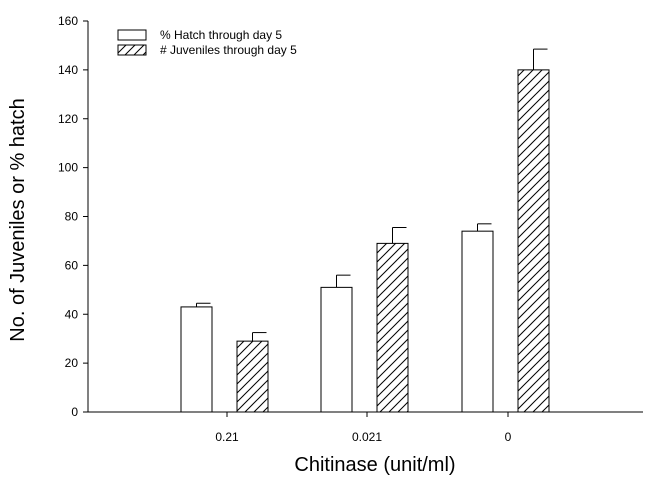  I want to click on y-axis-title: No. of Juveniles or % hatch, so click(18, 219).